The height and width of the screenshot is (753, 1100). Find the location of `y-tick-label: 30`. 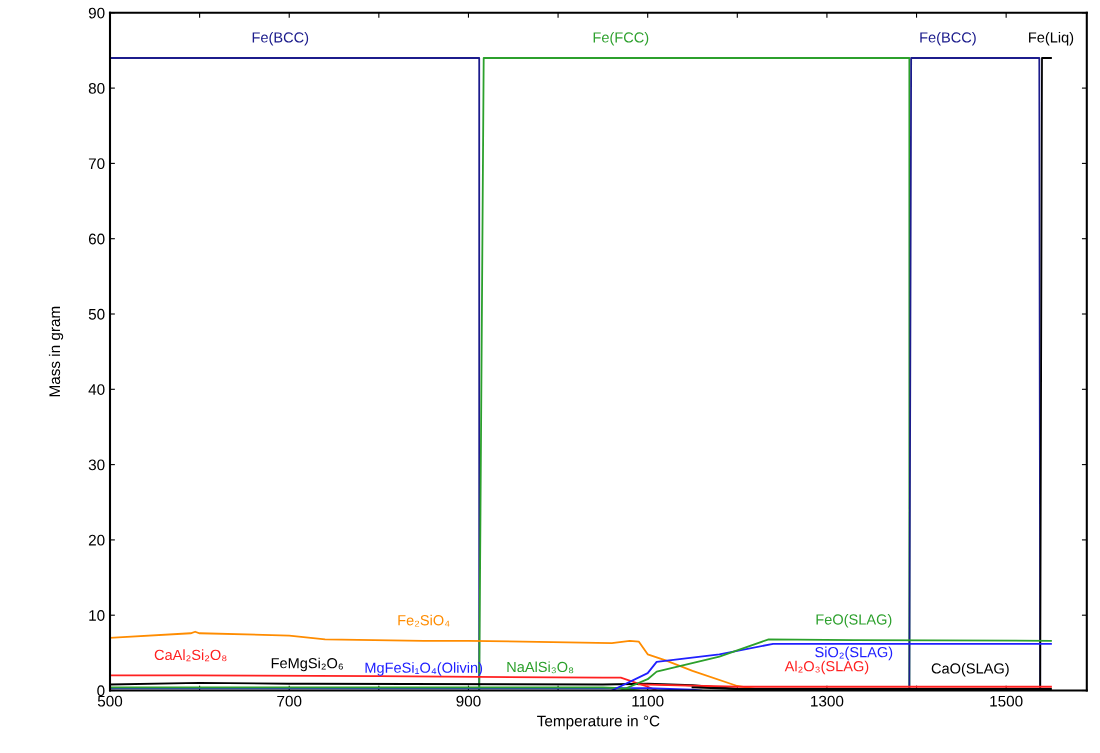

y-tick-label: 30 is located at coordinates (96, 465).